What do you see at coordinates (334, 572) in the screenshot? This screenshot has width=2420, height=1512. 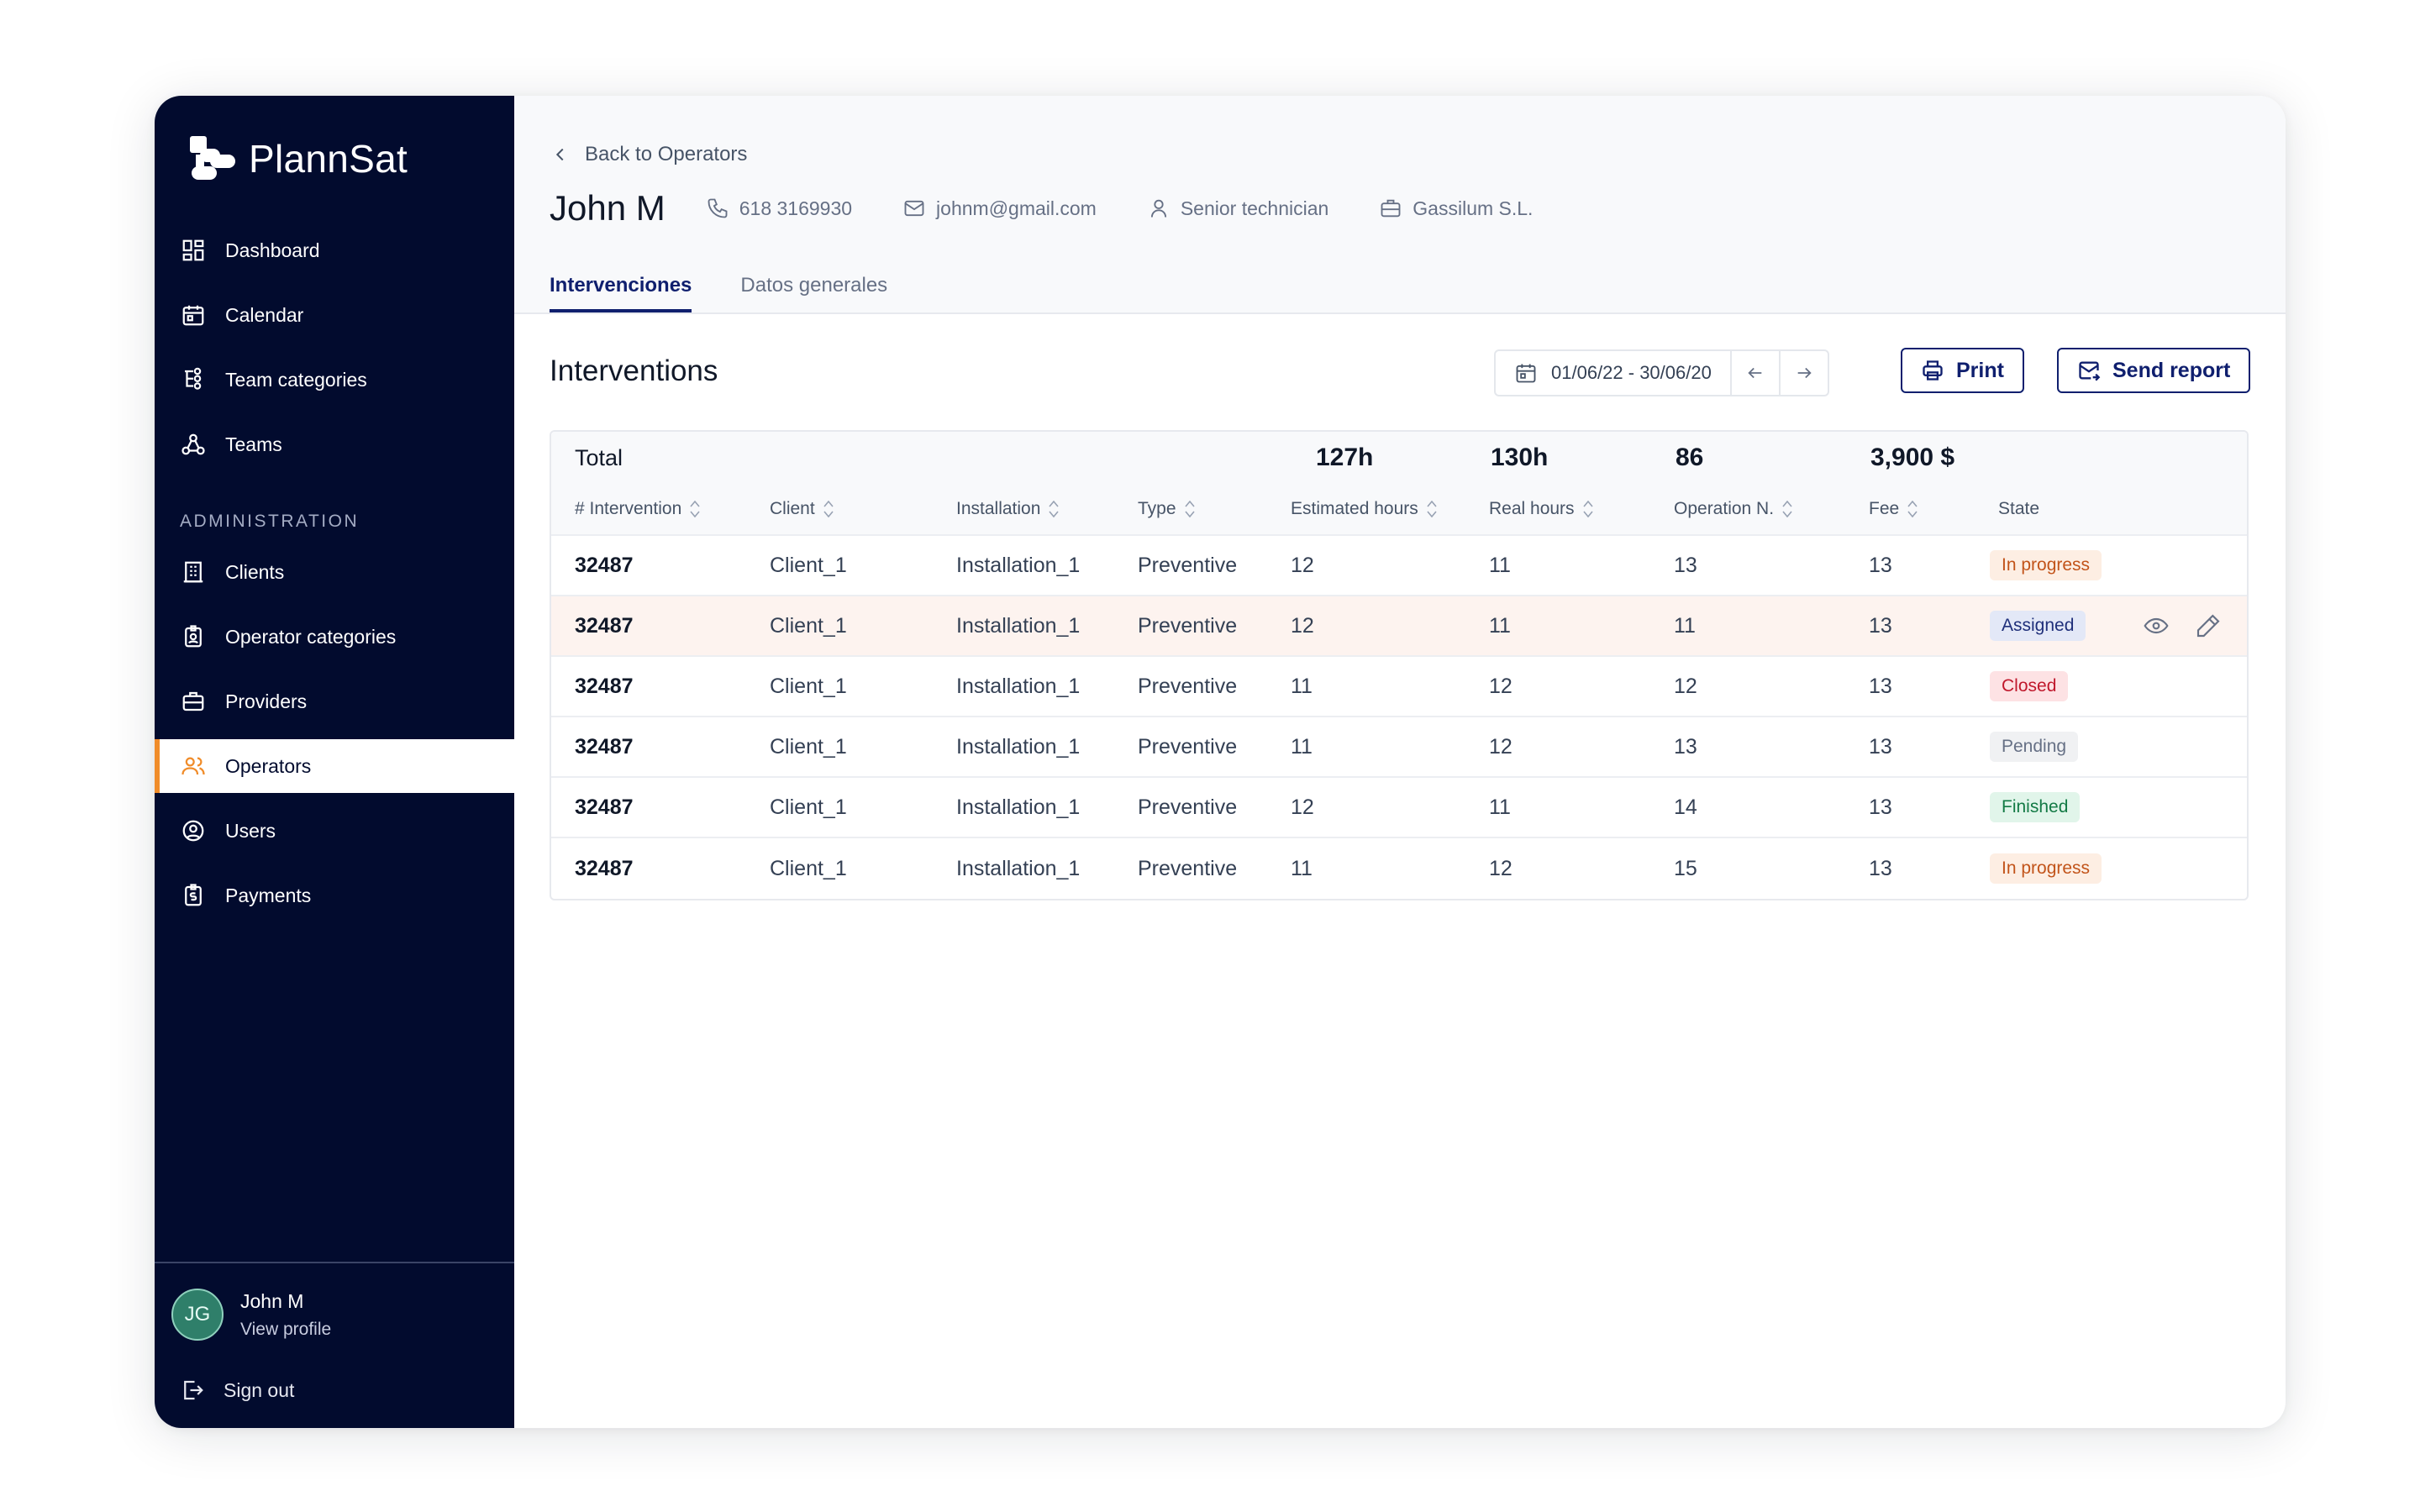 I see `sidebar-item-clients: Clients` at bounding box center [334, 572].